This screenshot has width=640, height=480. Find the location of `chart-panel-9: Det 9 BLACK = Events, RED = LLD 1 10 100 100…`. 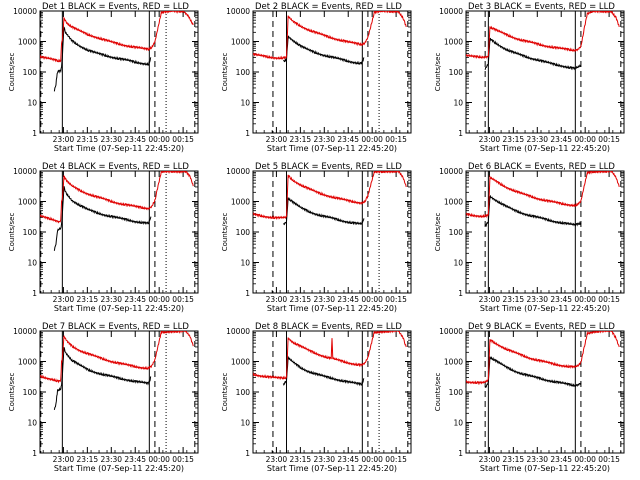

chart-panel-9: Det 9 BLACK = Events, RED = LLD 1 10 100 100… is located at coordinates (529, 397).